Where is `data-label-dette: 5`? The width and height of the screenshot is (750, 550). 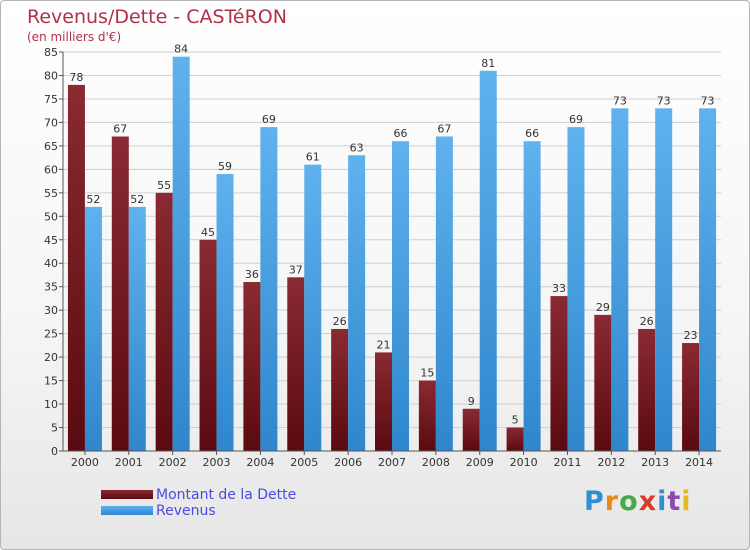
data-label-dette: 5 is located at coordinates (515, 420).